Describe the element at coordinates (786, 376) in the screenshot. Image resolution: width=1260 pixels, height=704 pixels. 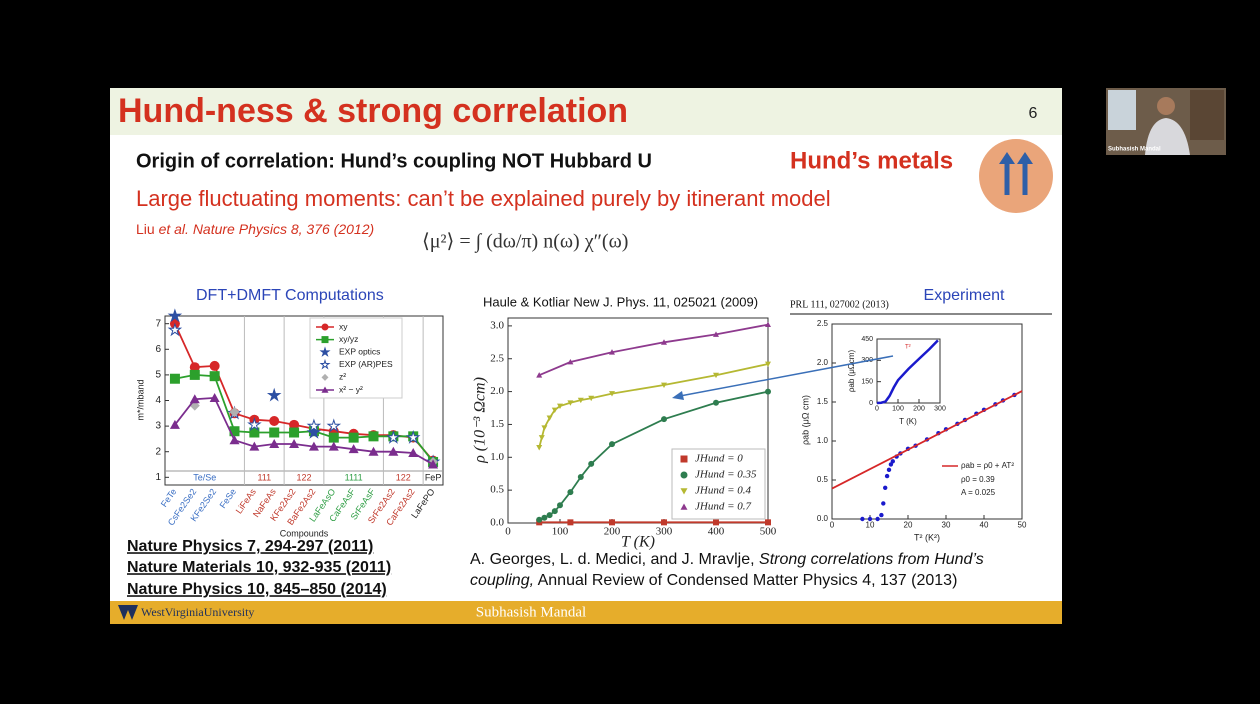
I see `pointer-arrow` at that location.